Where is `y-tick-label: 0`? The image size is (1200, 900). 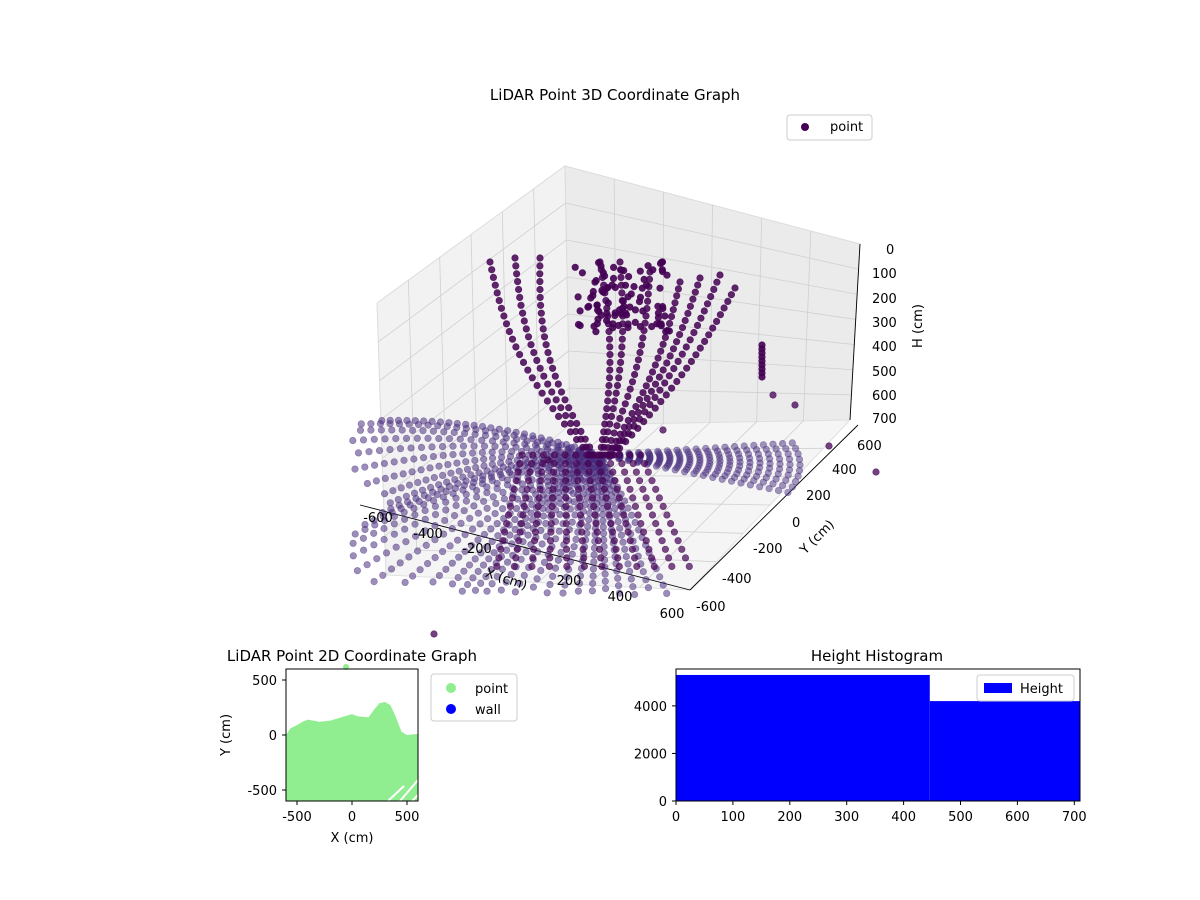 y-tick-label: 0 is located at coordinates (273, 736).